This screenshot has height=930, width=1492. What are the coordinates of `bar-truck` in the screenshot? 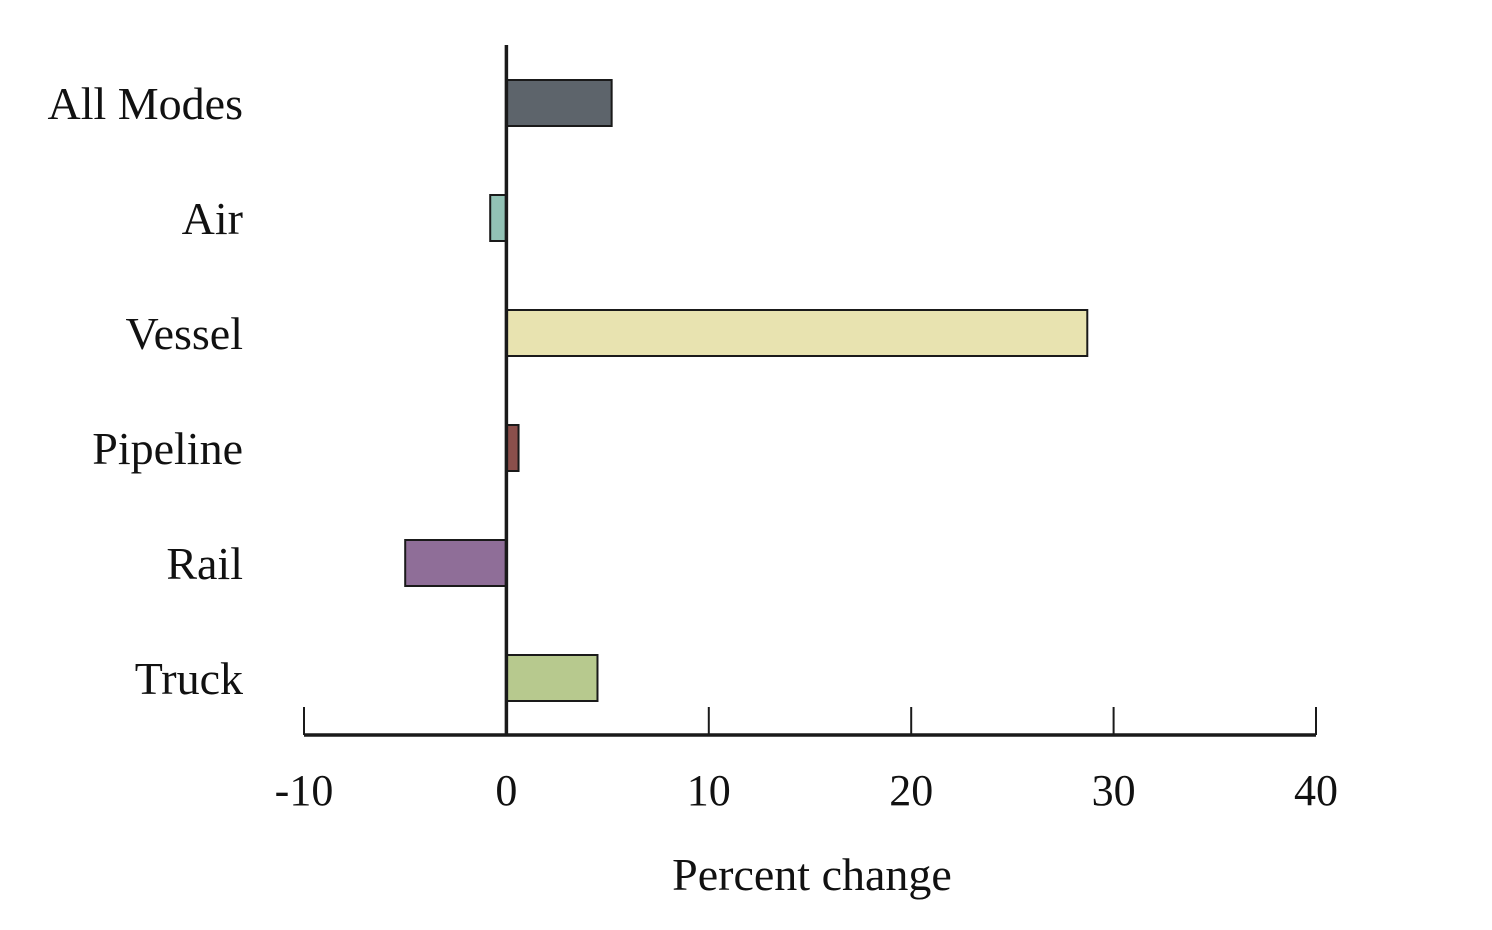 It's located at (552, 678).